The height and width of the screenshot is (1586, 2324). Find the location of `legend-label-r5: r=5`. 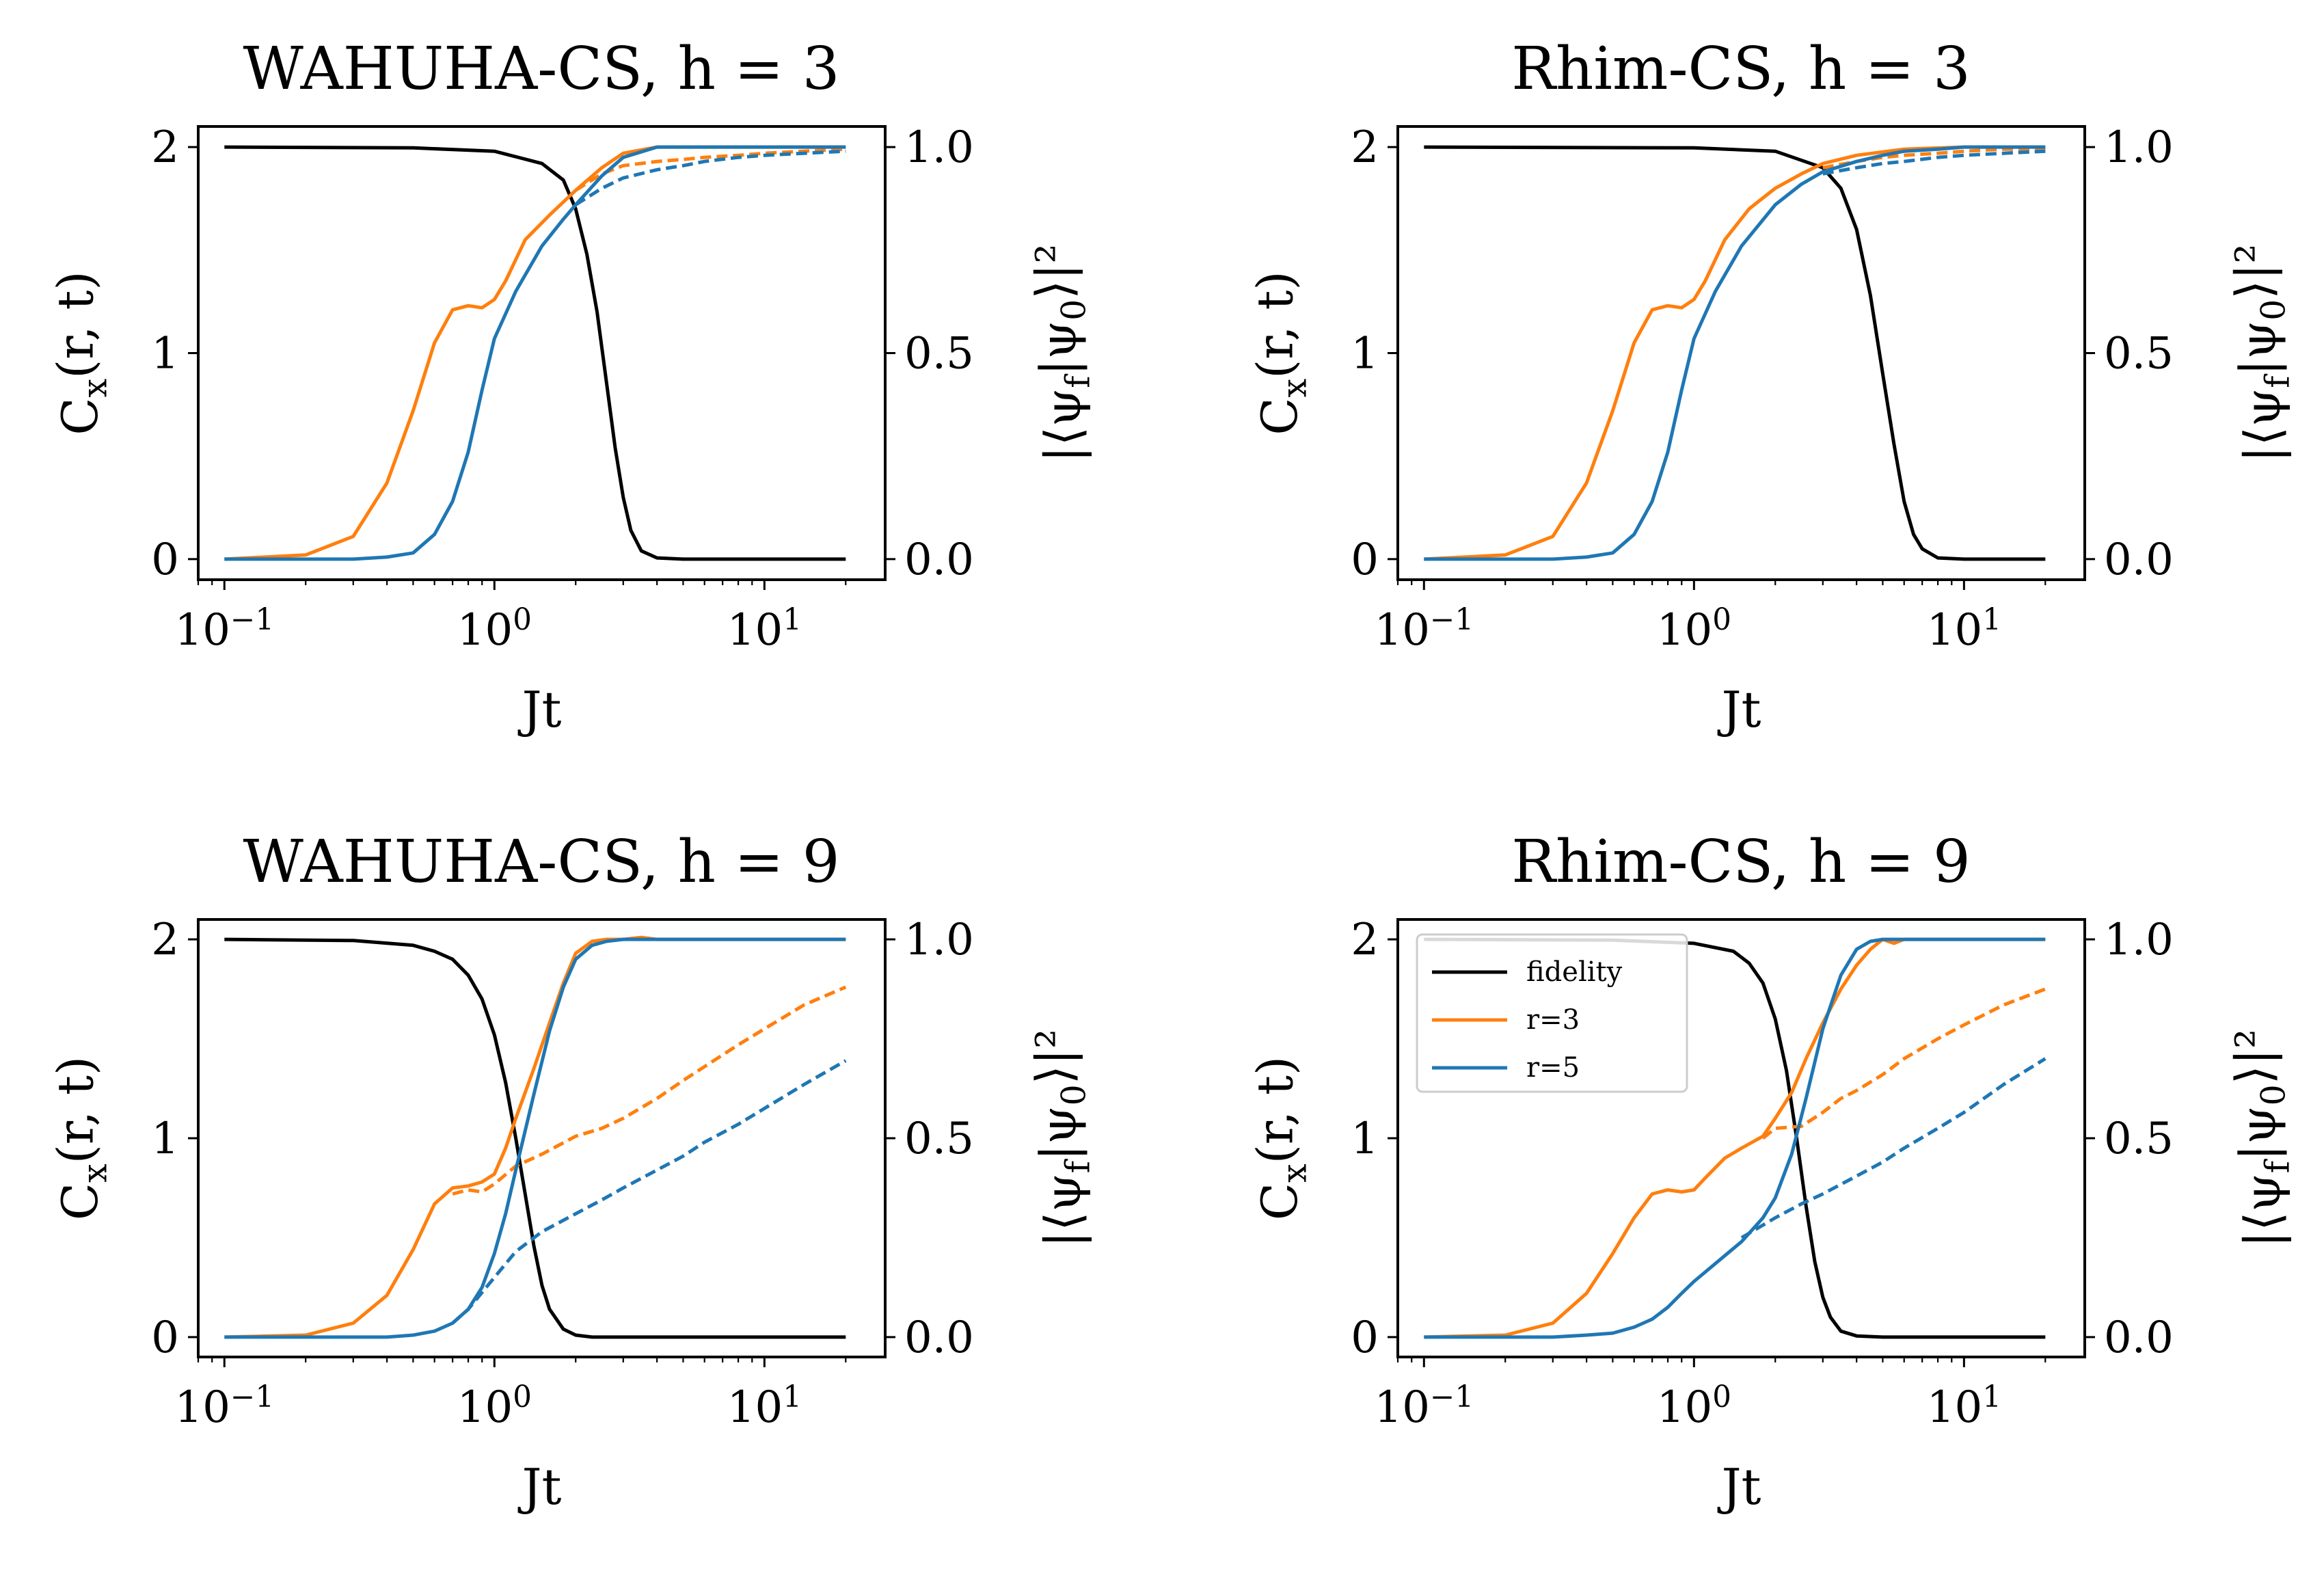

legend-label-r5: r=5 is located at coordinates (1553, 1068).